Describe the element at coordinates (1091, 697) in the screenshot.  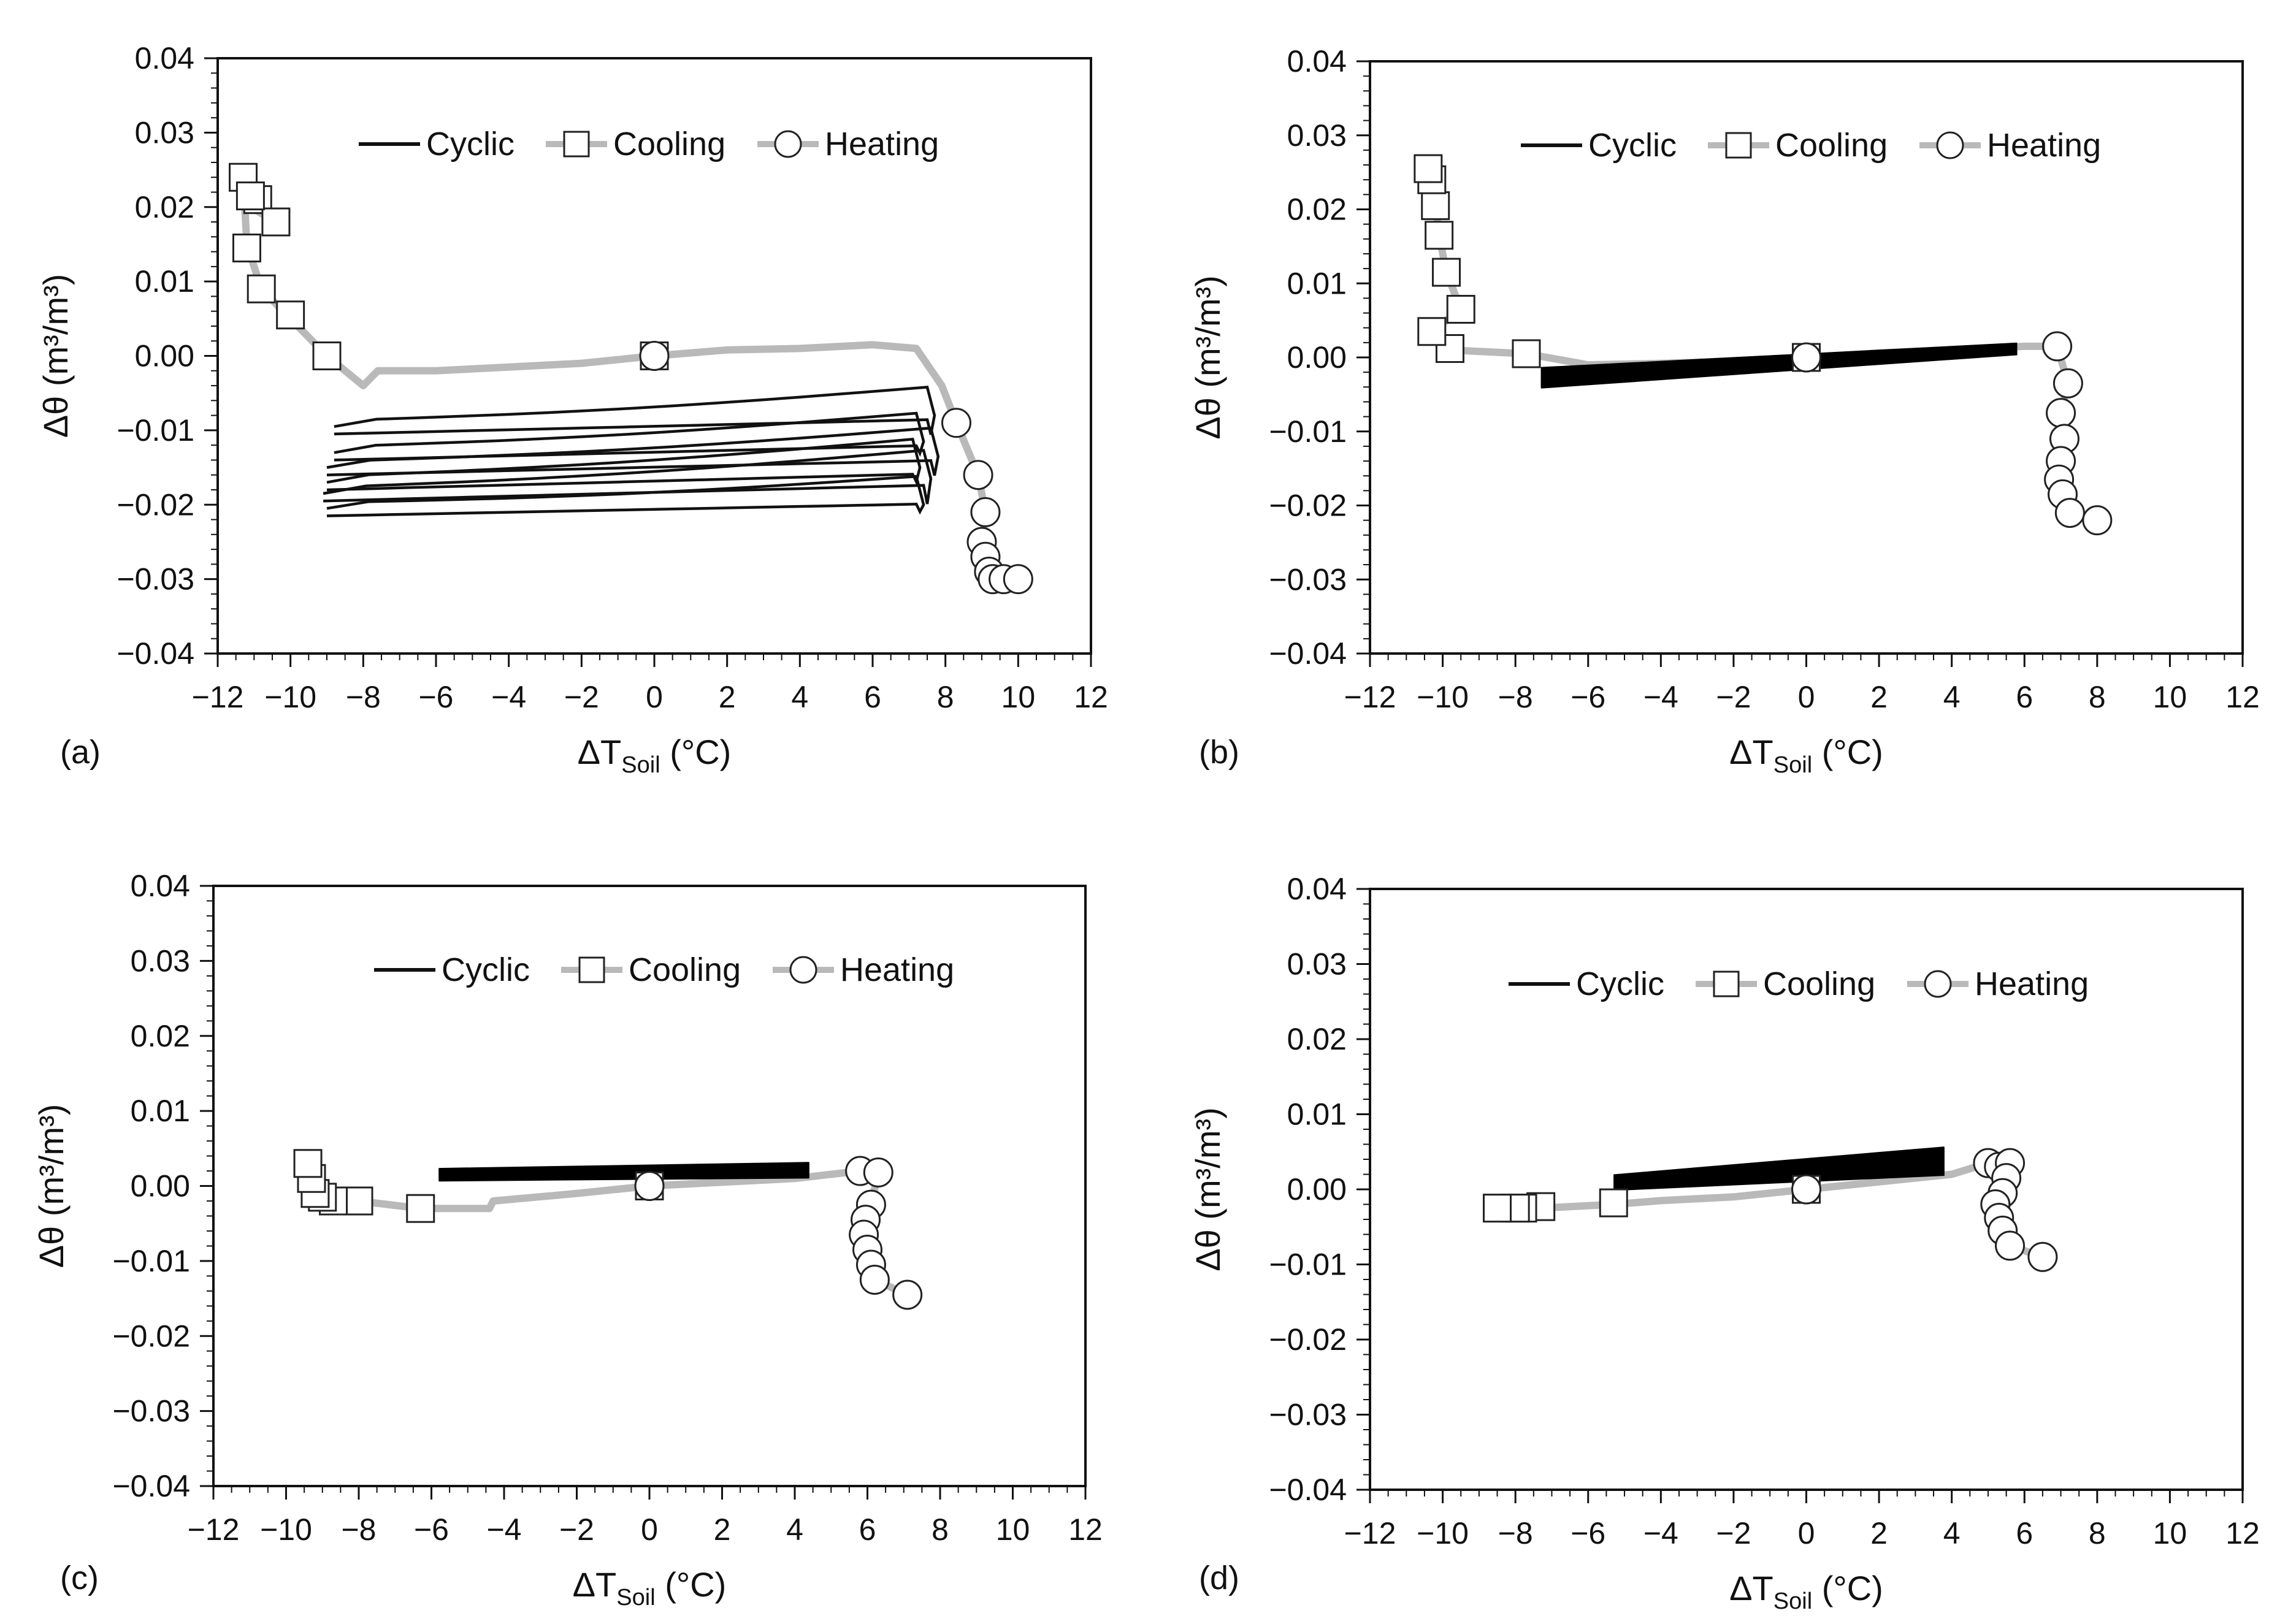
I see `x-tick-label: 12` at that location.